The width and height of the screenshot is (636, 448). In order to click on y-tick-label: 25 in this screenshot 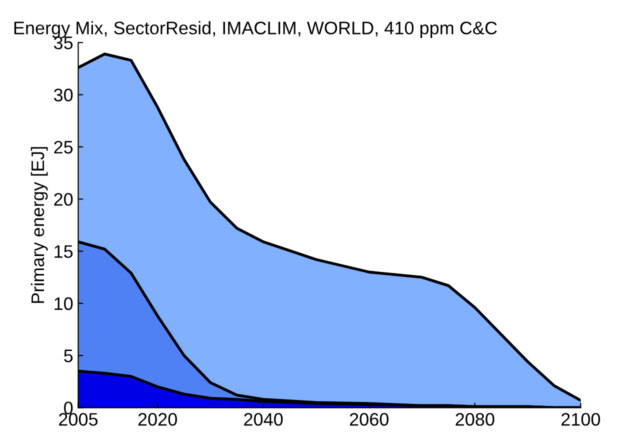, I will do `click(63, 147)`.